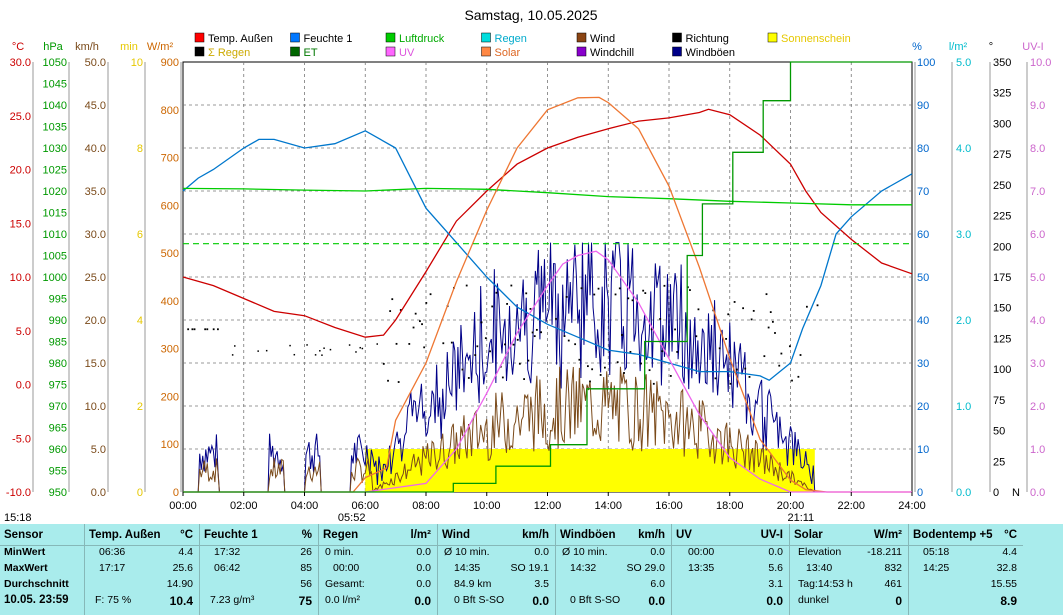  What do you see at coordinates (595, 600) in the screenshot?
I see `gust-r4: 0 Bft S-SO` at bounding box center [595, 600].